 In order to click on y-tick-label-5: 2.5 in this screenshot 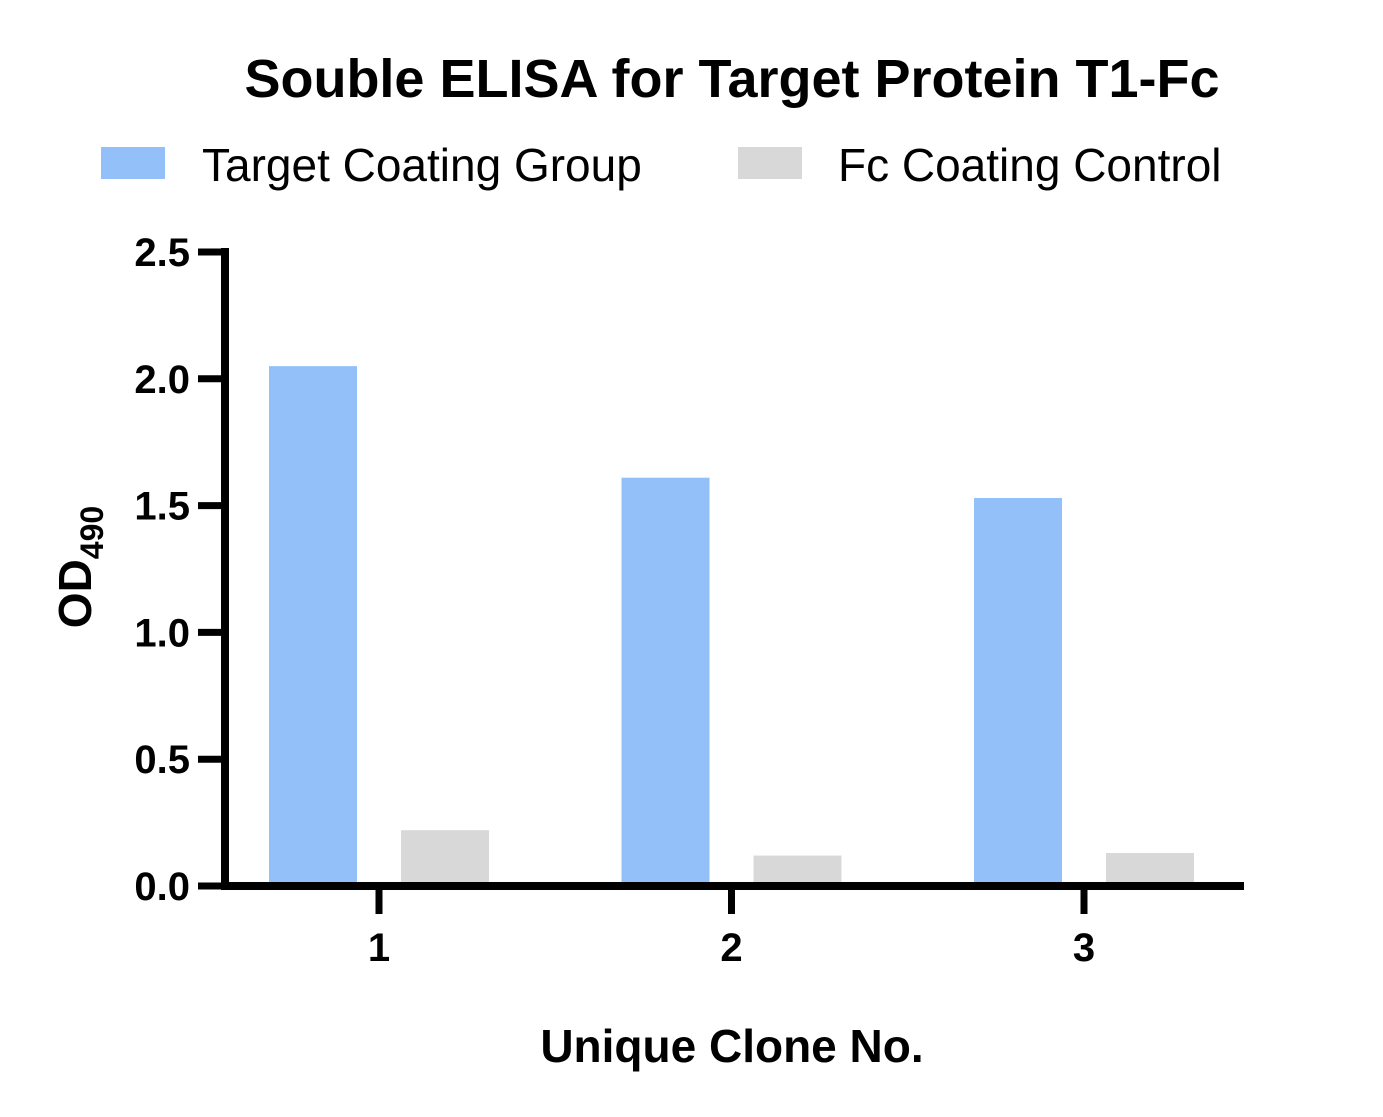, I will do `click(162, 253)`.